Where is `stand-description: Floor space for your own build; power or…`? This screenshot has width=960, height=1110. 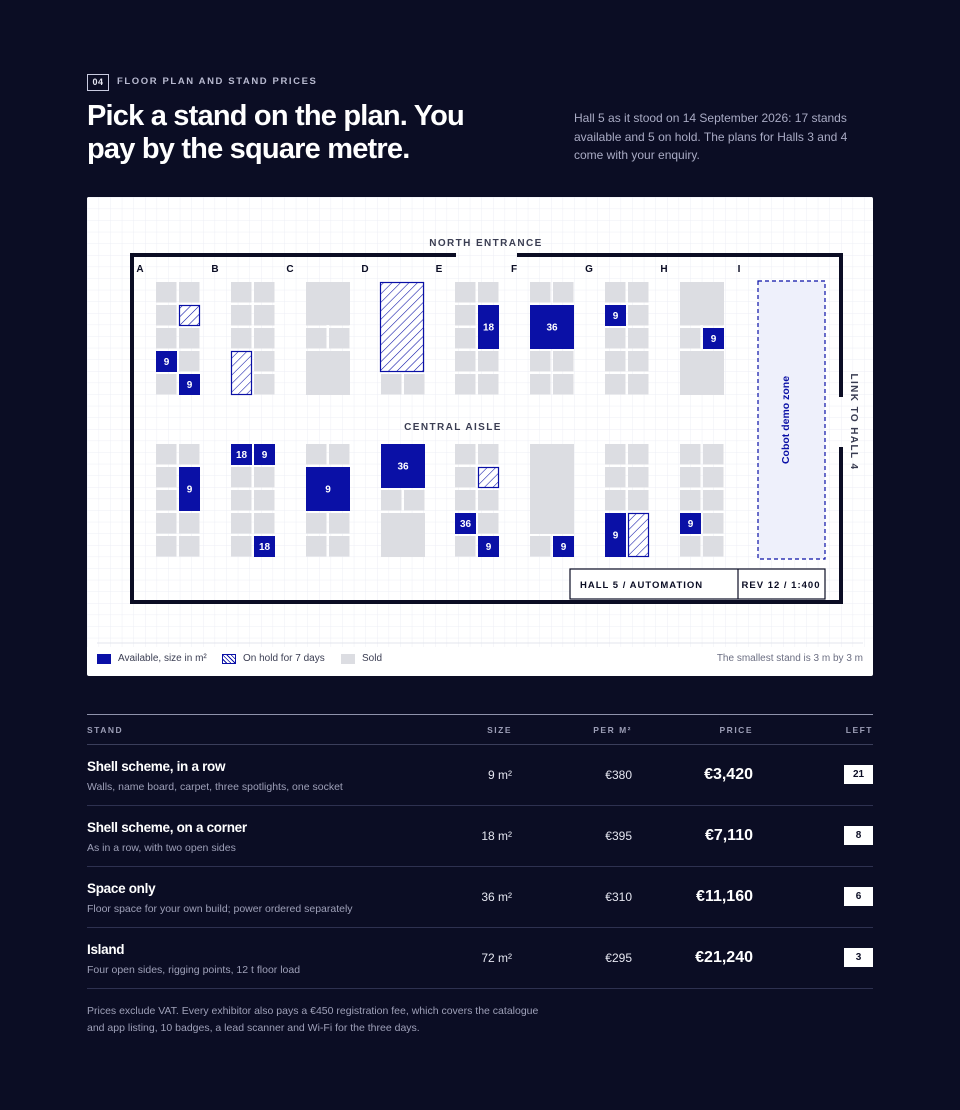 stand-description: Floor space for your own build; power or… is located at coordinates (220, 909).